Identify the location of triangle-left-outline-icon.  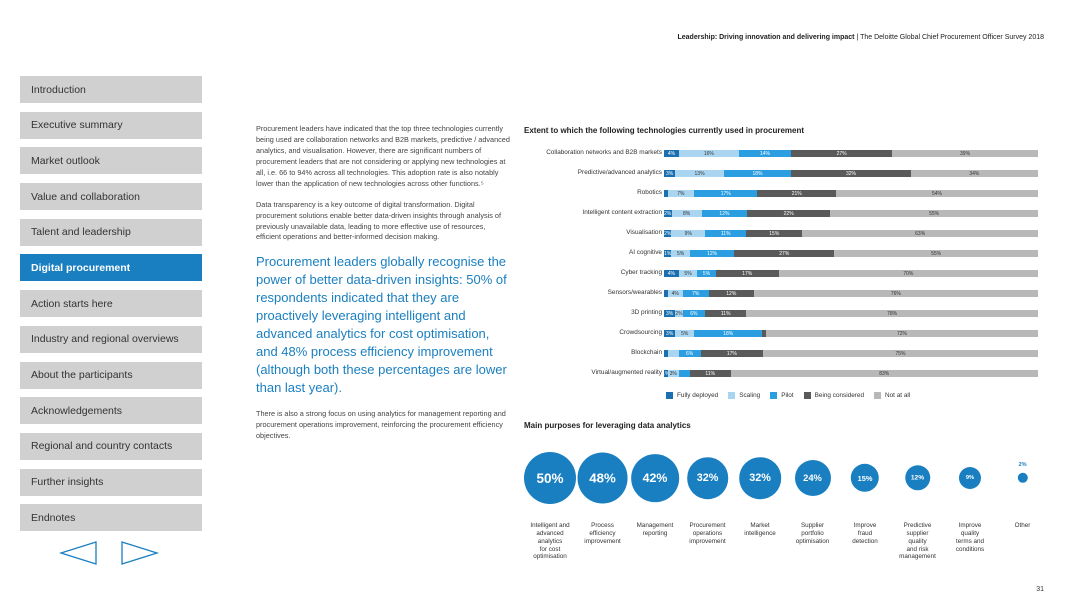
(78, 553).